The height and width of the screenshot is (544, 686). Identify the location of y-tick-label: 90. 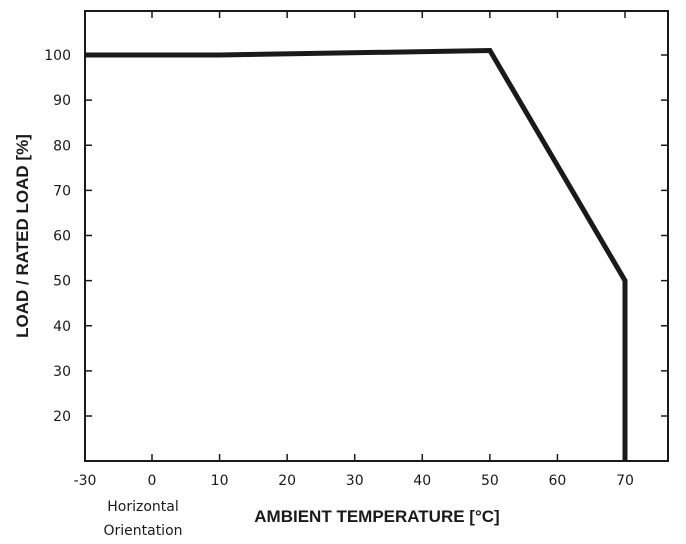
(62, 101).